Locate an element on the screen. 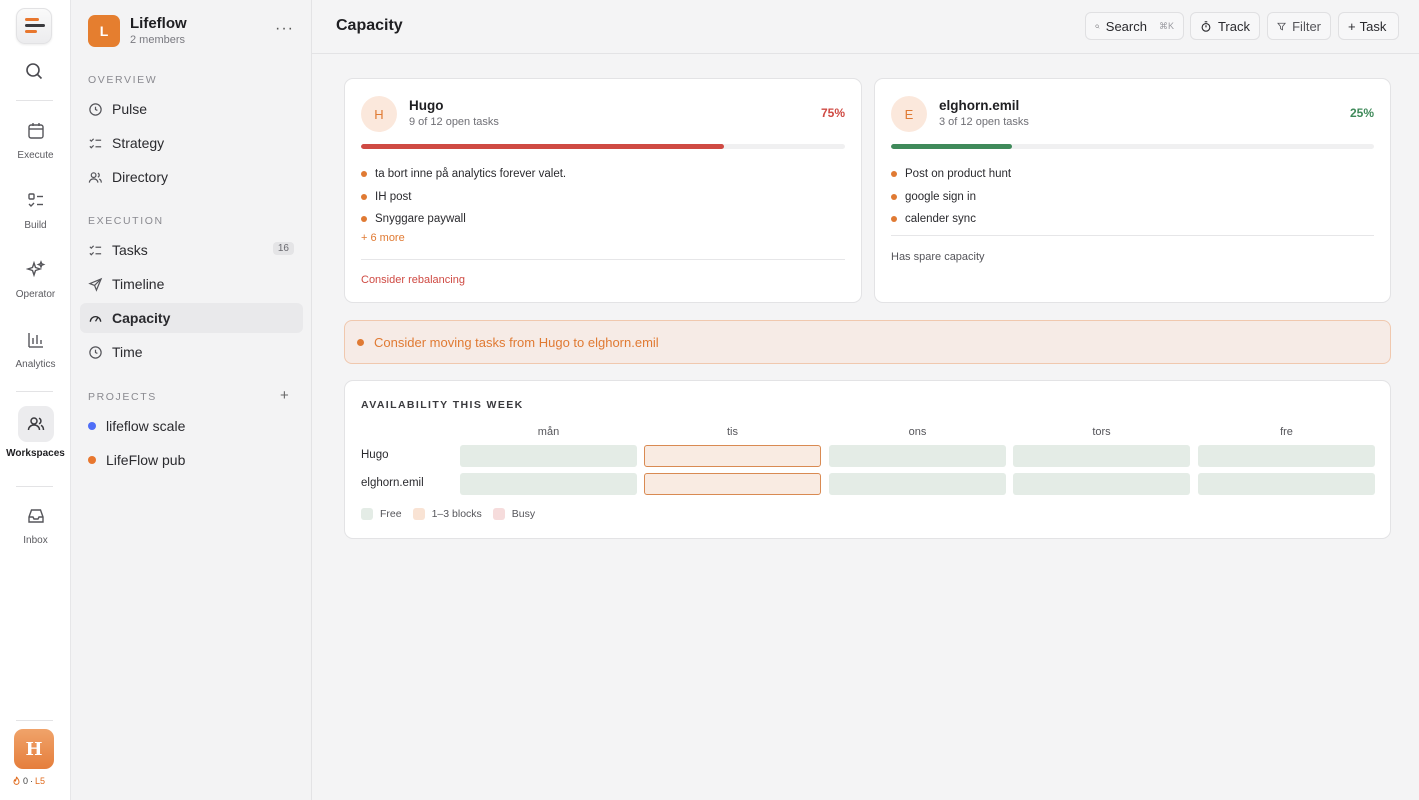 Image resolution: width=1419 pixels, height=800 pixels. sidebar-item-directory: Directory is located at coordinates (191, 177).